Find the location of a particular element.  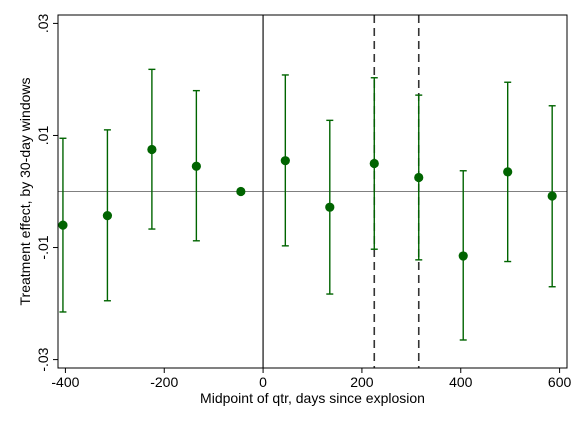

y-tick-label: -.01 is located at coordinates (43, 247).